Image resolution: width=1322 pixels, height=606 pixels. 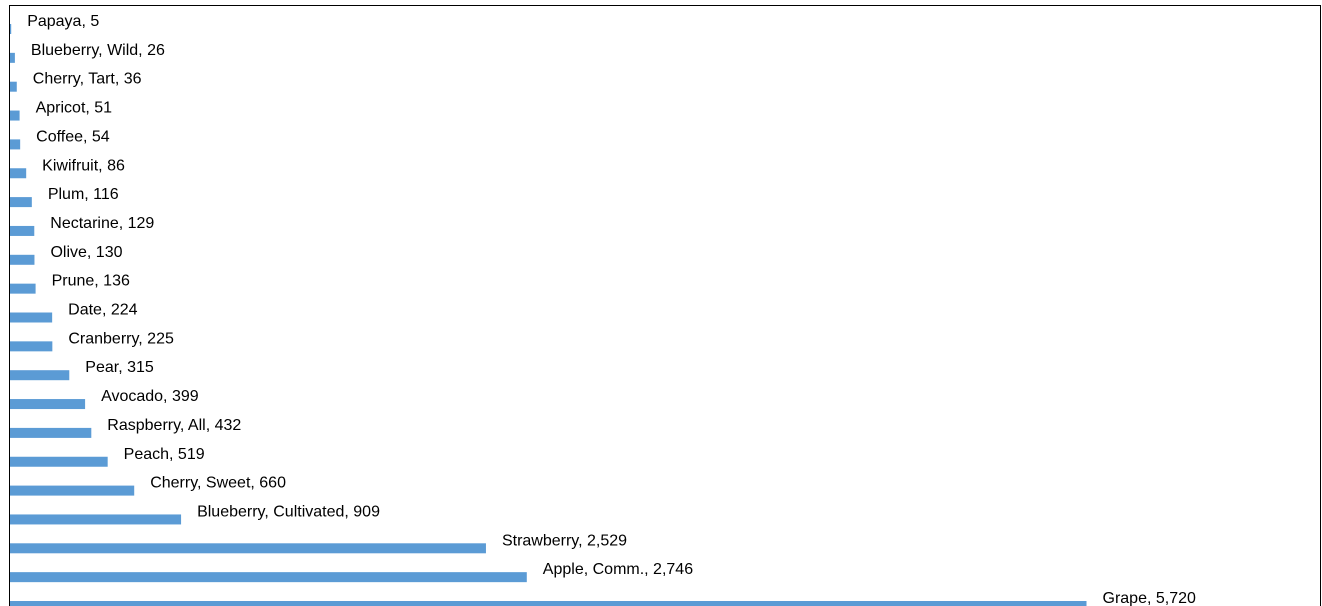 I want to click on data-label-13: Avocado, 399, so click(x=150, y=396).